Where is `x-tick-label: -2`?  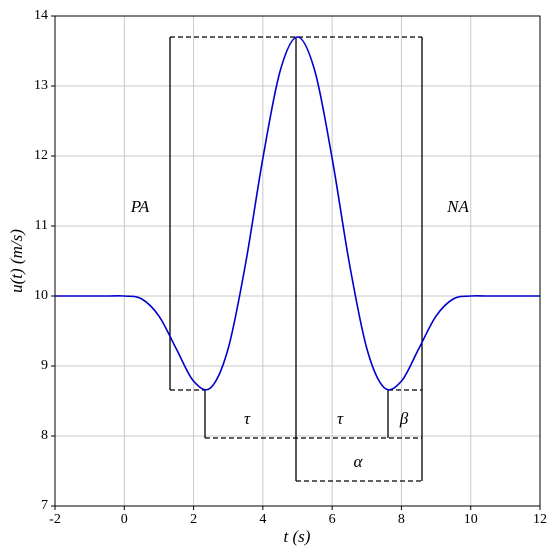
x-tick-label: -2 is located at coordinates (55, 519).